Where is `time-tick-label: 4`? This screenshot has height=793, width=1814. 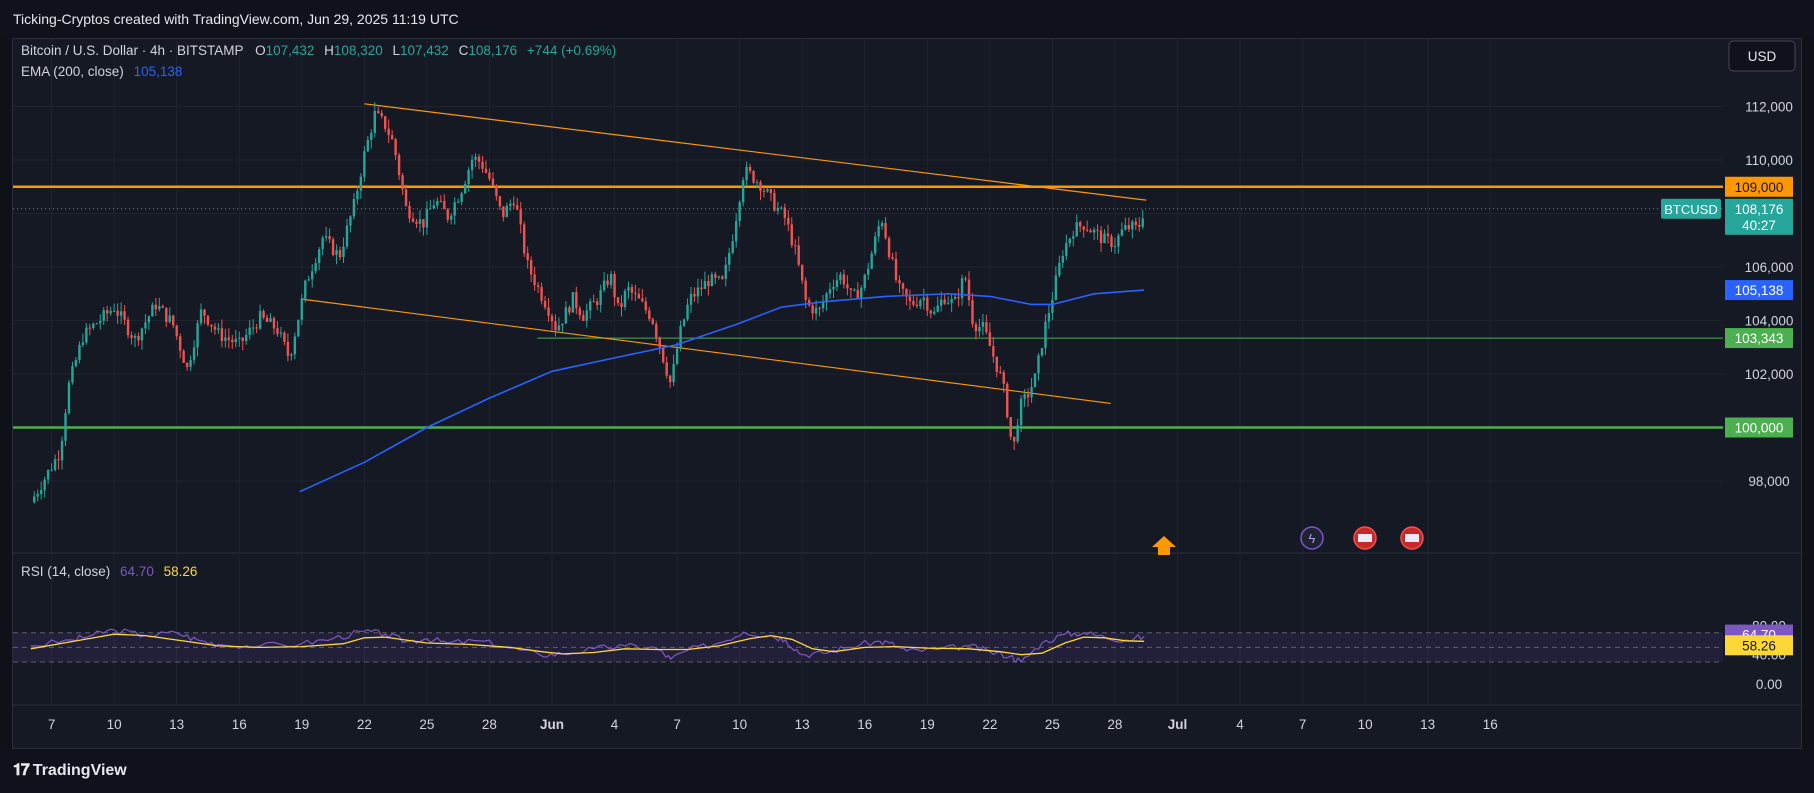
time-tick-label: 4 is located at coordinates (1240, 724).